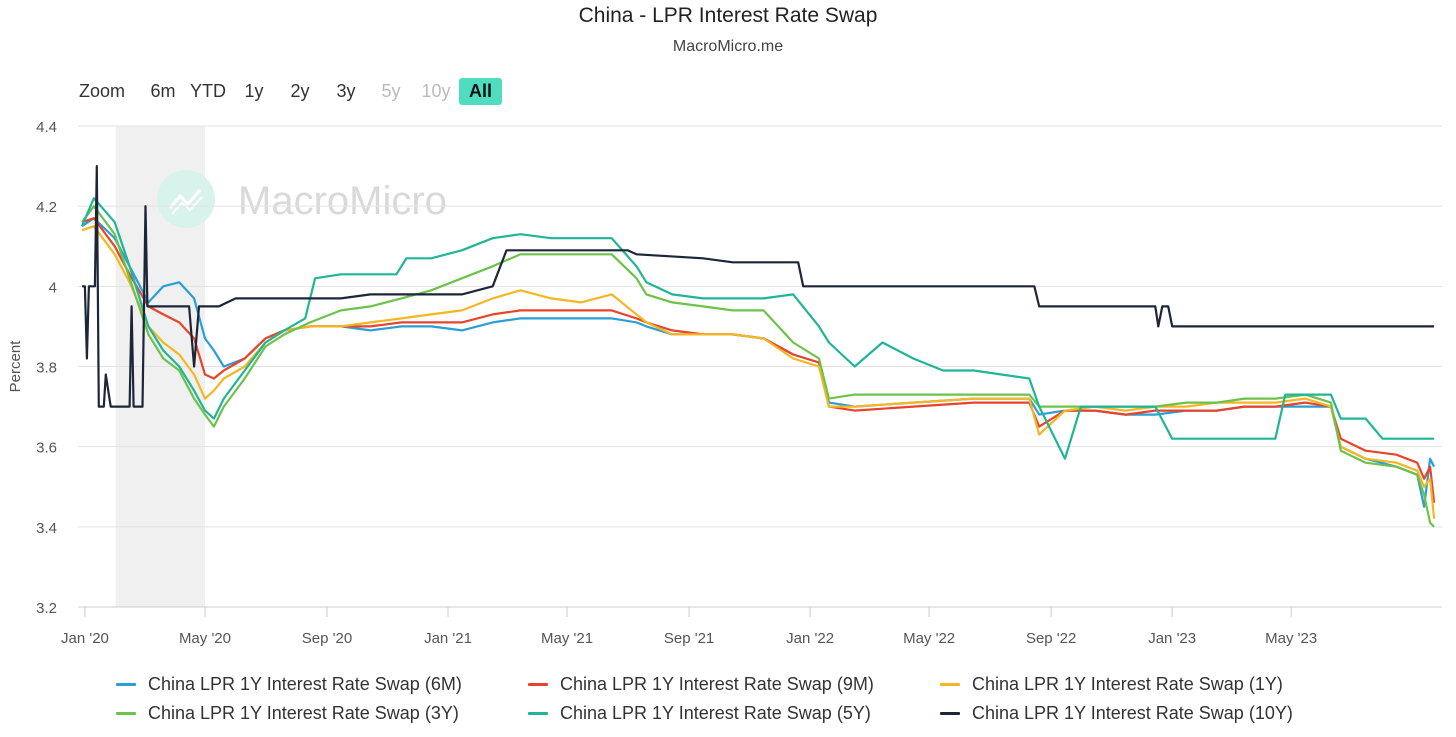 The height and width of the screenshot is (737, 1456). I want to click on zoom-10y-button: 10y, so click(436, 90).